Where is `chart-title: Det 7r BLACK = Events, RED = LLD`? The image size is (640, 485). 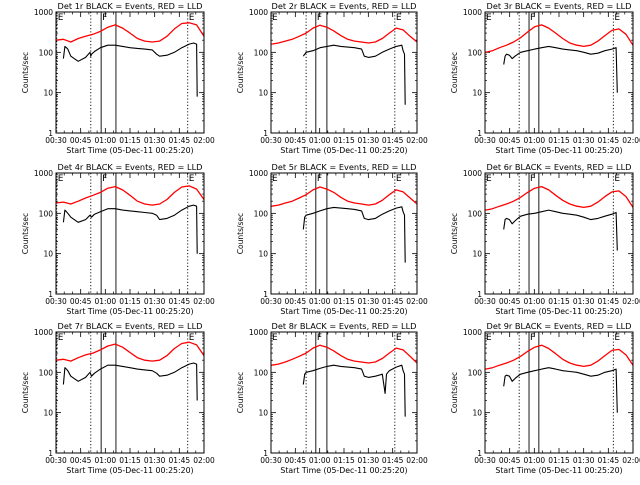 chart-title: Det 7r BLACK = Events, RED = LLD is located at coordinates (130, 326).